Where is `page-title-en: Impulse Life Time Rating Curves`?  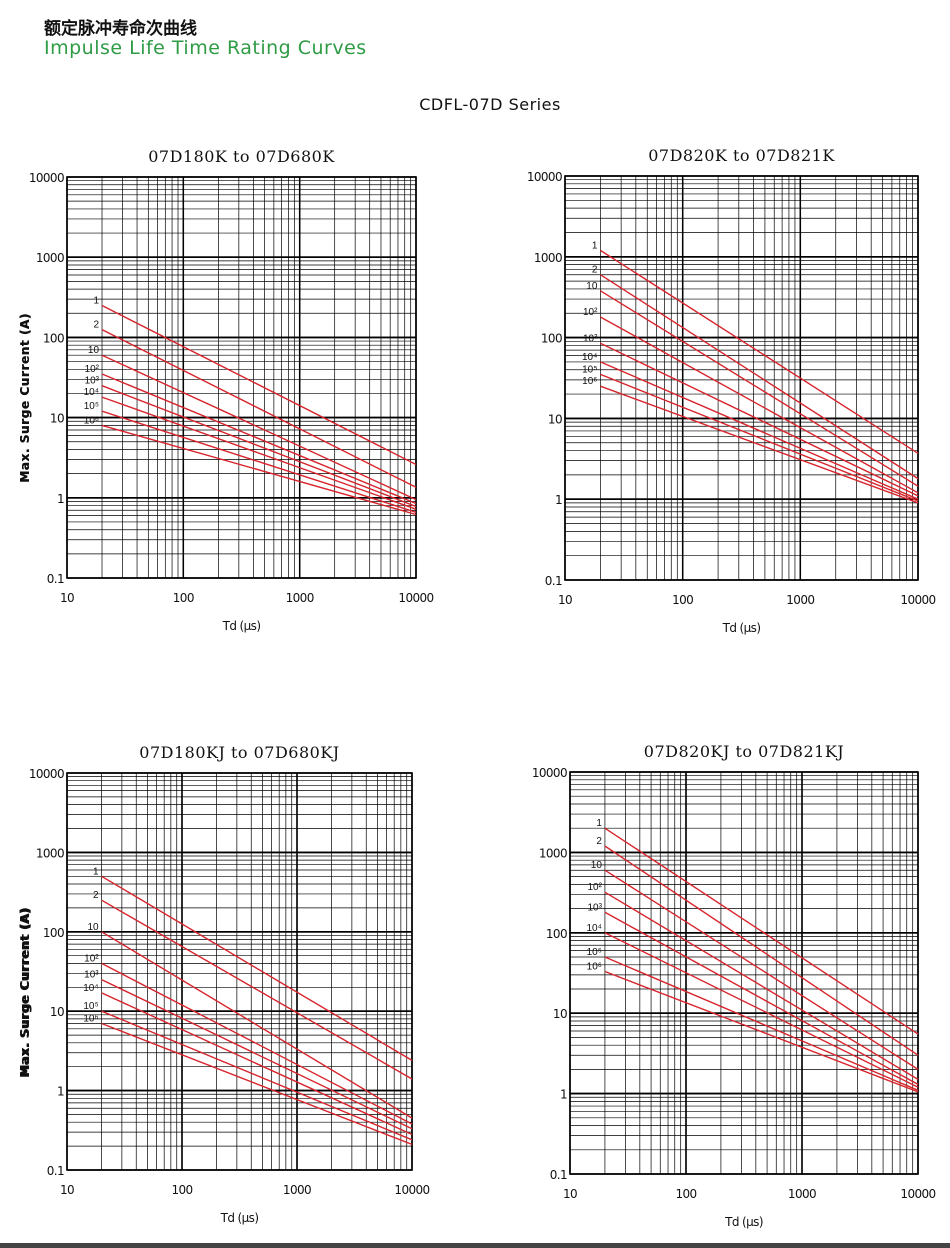 page-title-en: Impulse Life Time Rating Curves is located at coordinates (205, 48).